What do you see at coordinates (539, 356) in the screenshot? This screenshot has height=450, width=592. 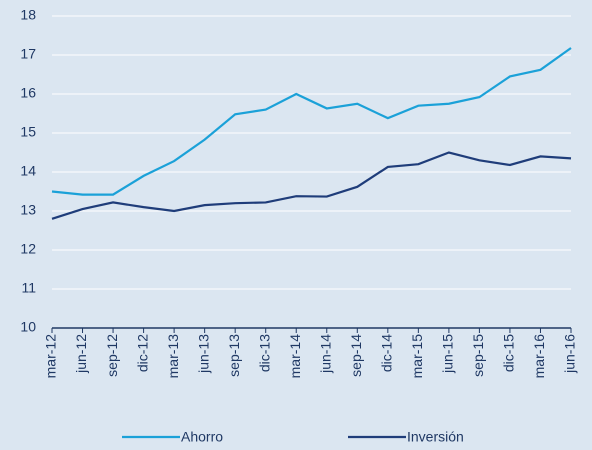 I see `x-tick-label: mar-16` at bounding box center [539, 356].